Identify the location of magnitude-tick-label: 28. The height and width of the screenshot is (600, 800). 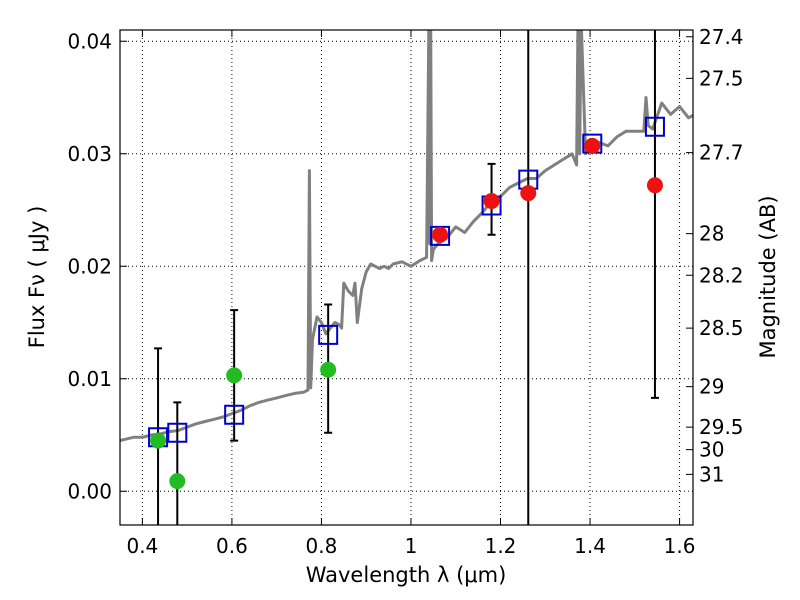
(711, 234).